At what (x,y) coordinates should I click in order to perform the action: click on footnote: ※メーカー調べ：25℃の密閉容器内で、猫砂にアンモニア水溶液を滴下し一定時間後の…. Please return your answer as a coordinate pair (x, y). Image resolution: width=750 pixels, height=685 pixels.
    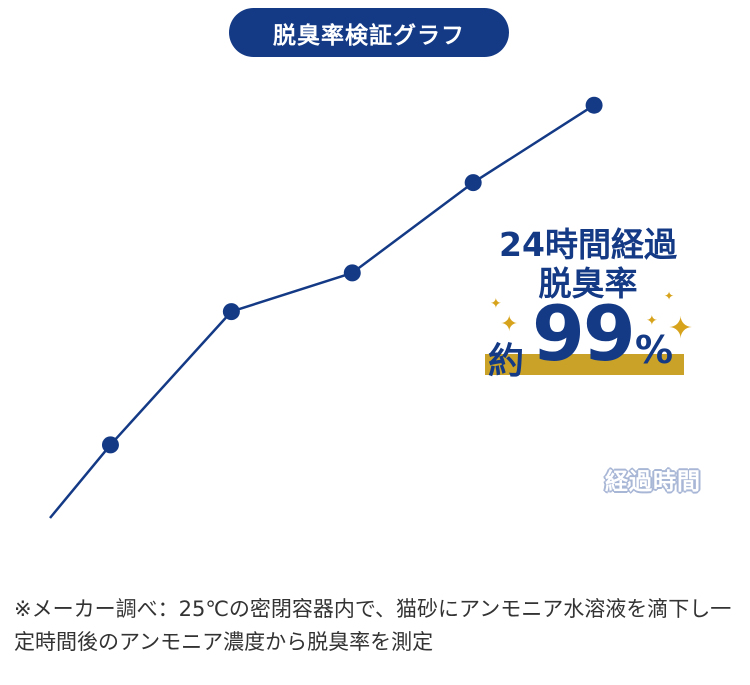
    Looking at the image, I should click on (373, 625).